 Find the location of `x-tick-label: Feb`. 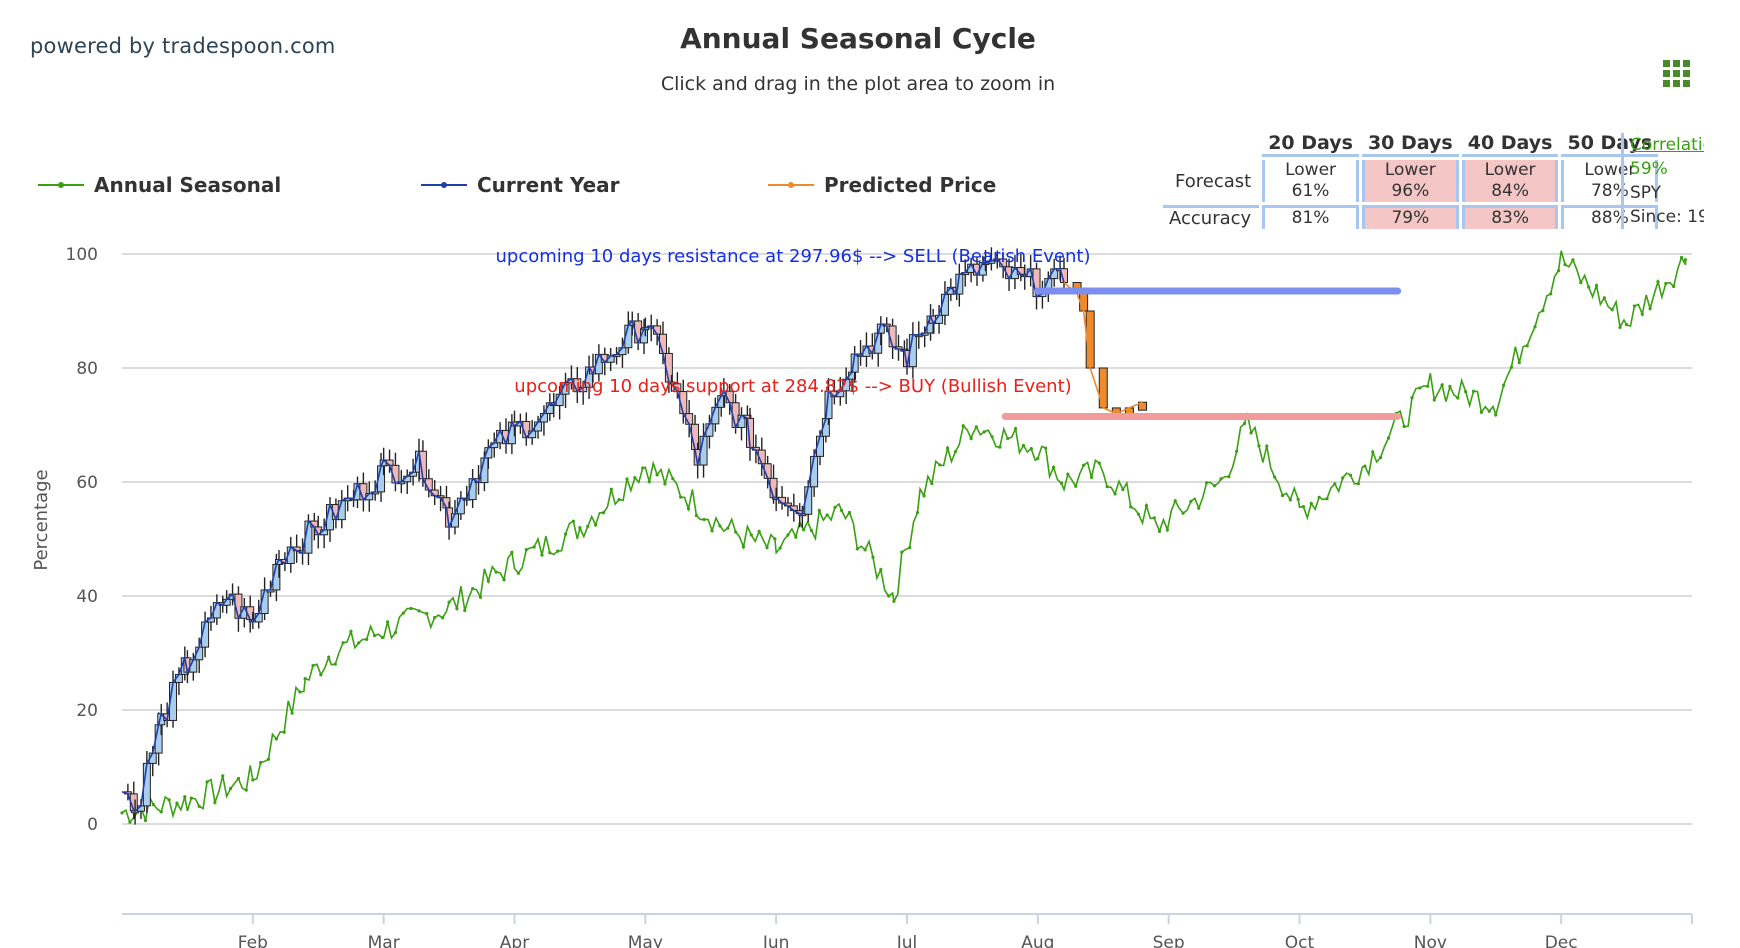

x-tick-label: Feb is located at coordinates (253, 940).